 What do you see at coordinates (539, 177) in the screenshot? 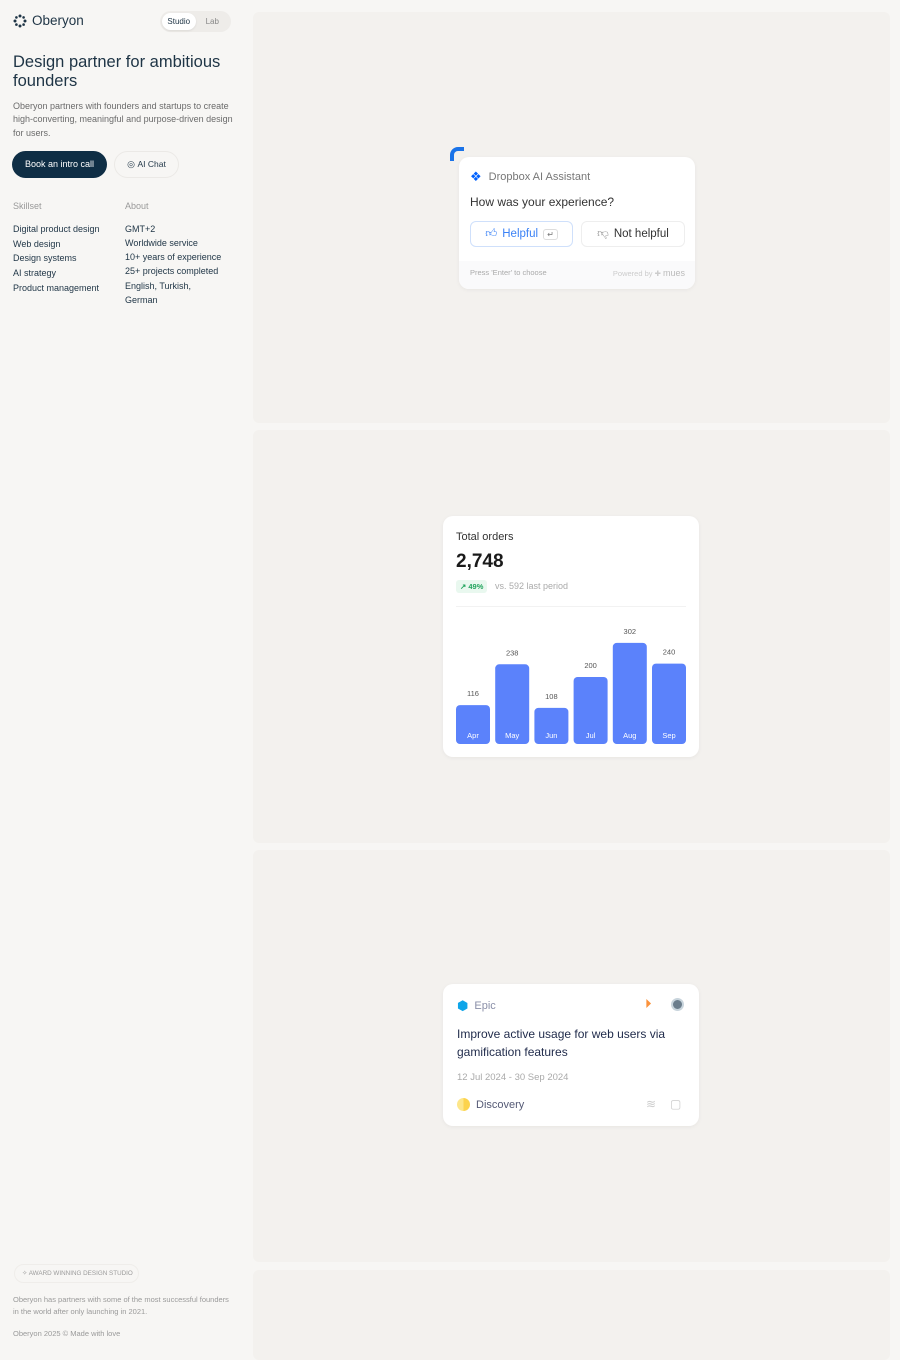
I see `assistant-name: Dropbox AI Assistant` at bounding box center [539, 177].